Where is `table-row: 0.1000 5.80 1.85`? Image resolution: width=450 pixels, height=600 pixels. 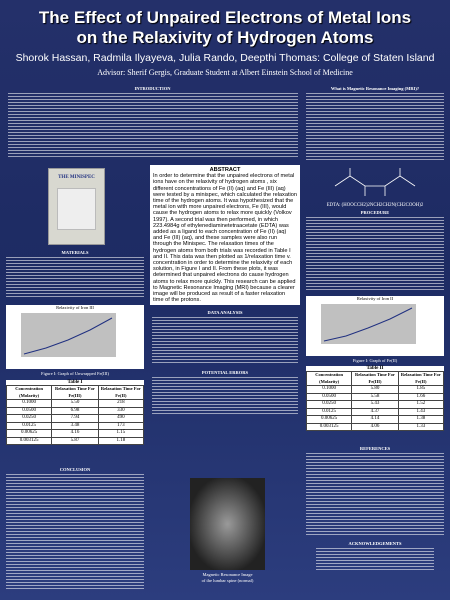 table-row: 0.1000 5.80 1.85 is located at coordinates (375, 389).